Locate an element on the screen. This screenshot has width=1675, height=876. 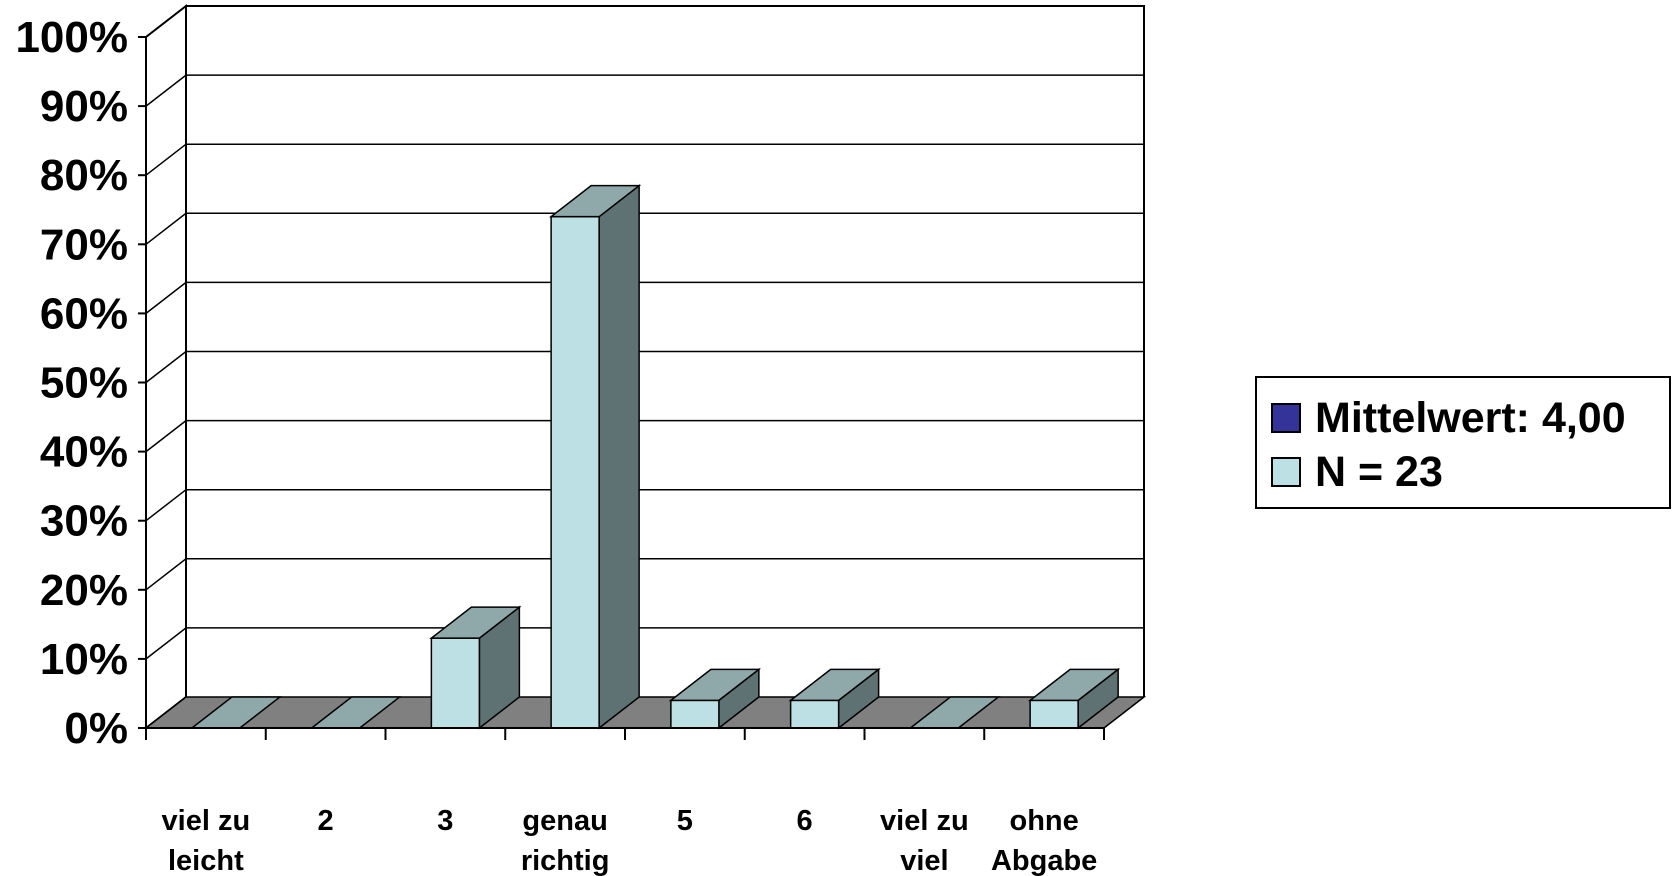
legend-item-mittelwert: Mittelwert: 4,00 is located at coordinates (1448, 417).